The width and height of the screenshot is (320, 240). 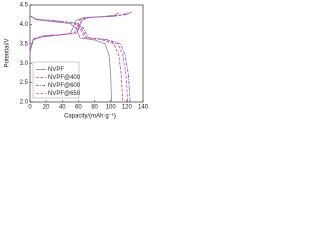 I want to click on x-tick-label: 40, so click(x=62, y=108).